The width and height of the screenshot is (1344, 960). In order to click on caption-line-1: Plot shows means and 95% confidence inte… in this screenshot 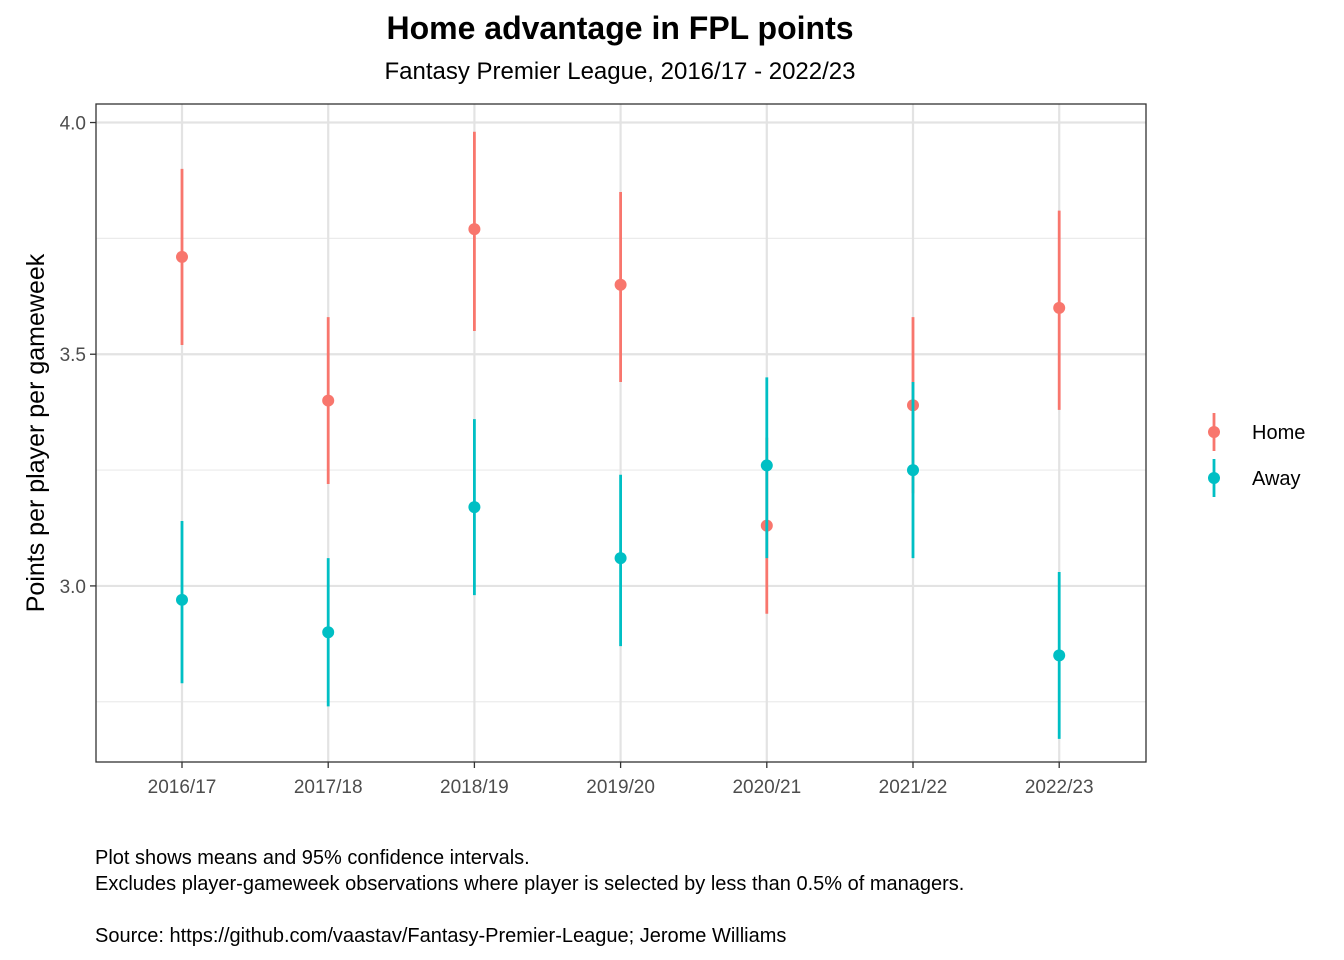, I will do `click(312, 858)`.